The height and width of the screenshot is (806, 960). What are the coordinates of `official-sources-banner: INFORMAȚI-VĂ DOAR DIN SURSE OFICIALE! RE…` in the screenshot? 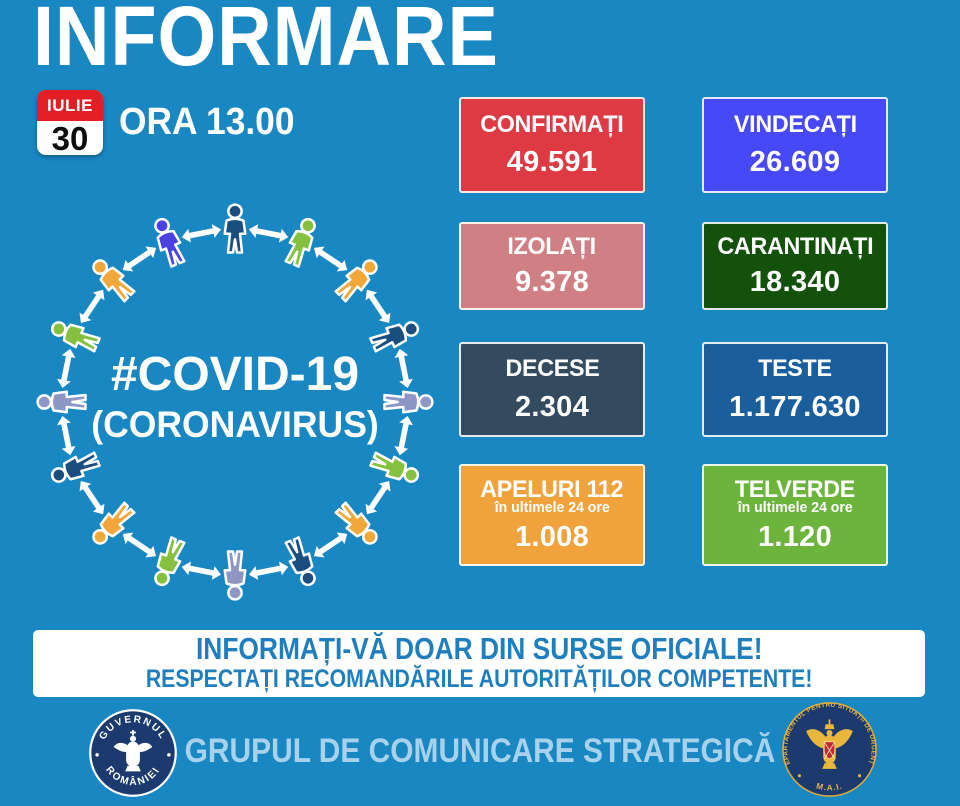 It's located at (479, 663).